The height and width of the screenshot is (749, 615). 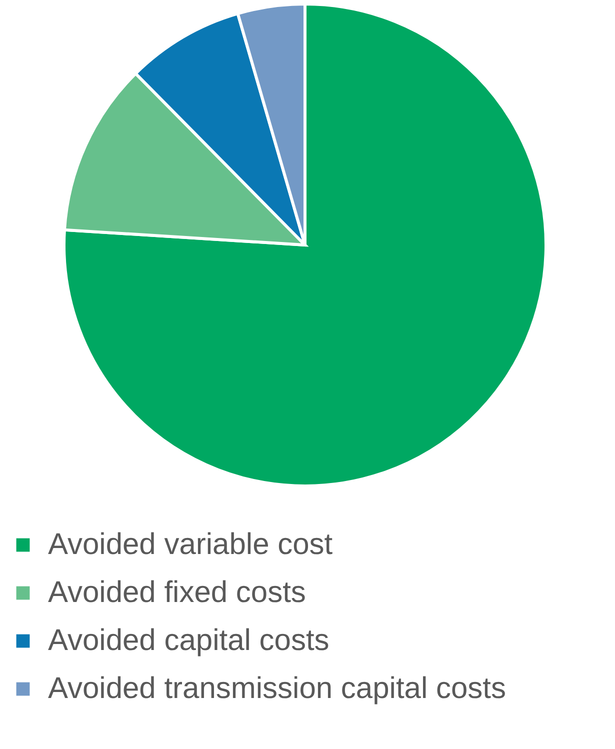 I want to click on legend-label: Avoided variable cost, so click(x=191, y=544).